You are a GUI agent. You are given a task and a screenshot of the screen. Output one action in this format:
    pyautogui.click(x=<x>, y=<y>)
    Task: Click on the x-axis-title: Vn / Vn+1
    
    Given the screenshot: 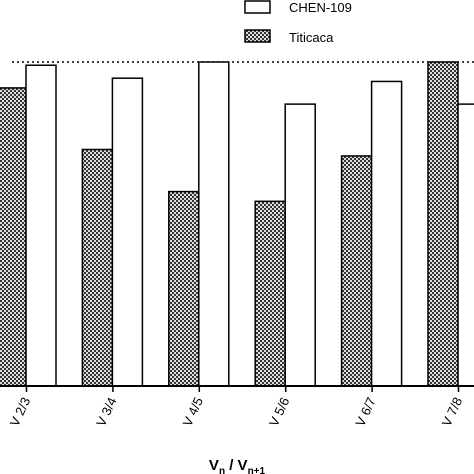 What is the action you would take?
    pyautogui.click(x=237, y=465)
    